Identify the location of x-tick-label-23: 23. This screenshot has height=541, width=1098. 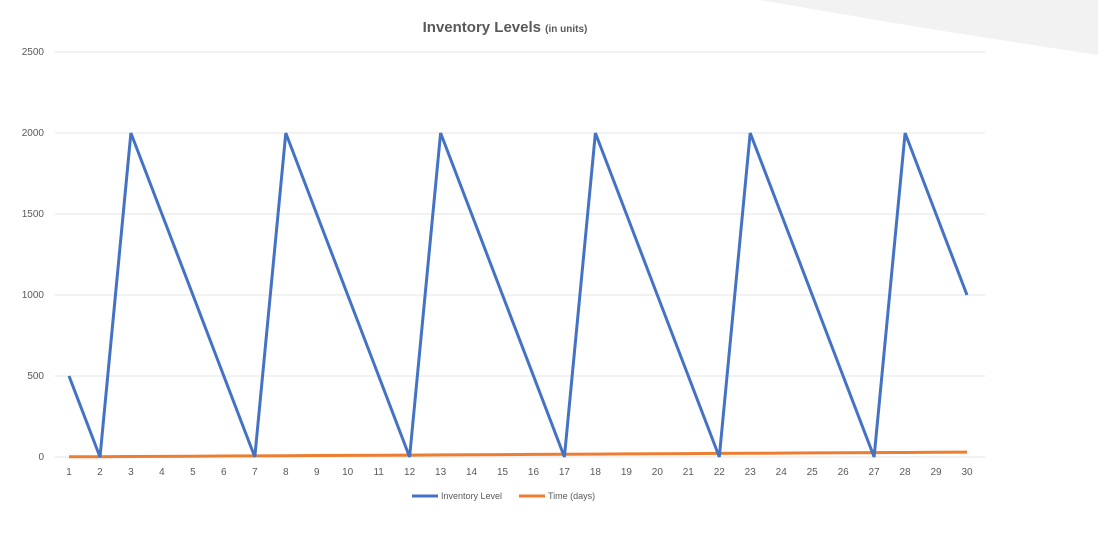
(751, 472).